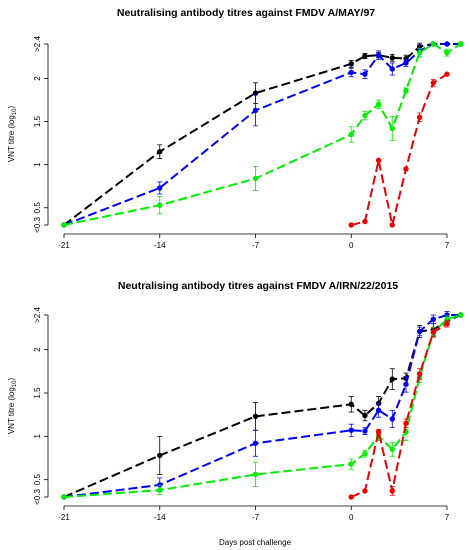 Image resolution: width=470 pixels, height=550 pixels. Describe the element at coordinates (255, 542) in the screenshot. I see `x-axis-label: Days post challenge` at that location.